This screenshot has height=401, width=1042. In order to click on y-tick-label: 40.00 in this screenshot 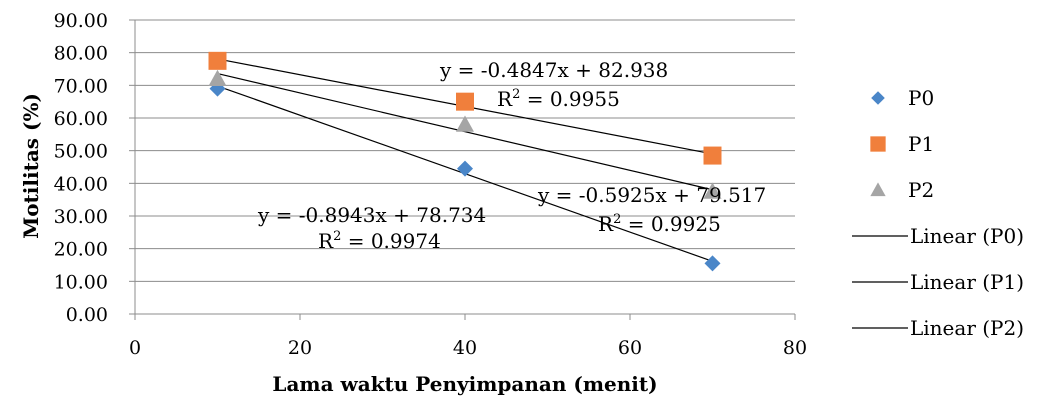, I will do `click(81, 184)`.